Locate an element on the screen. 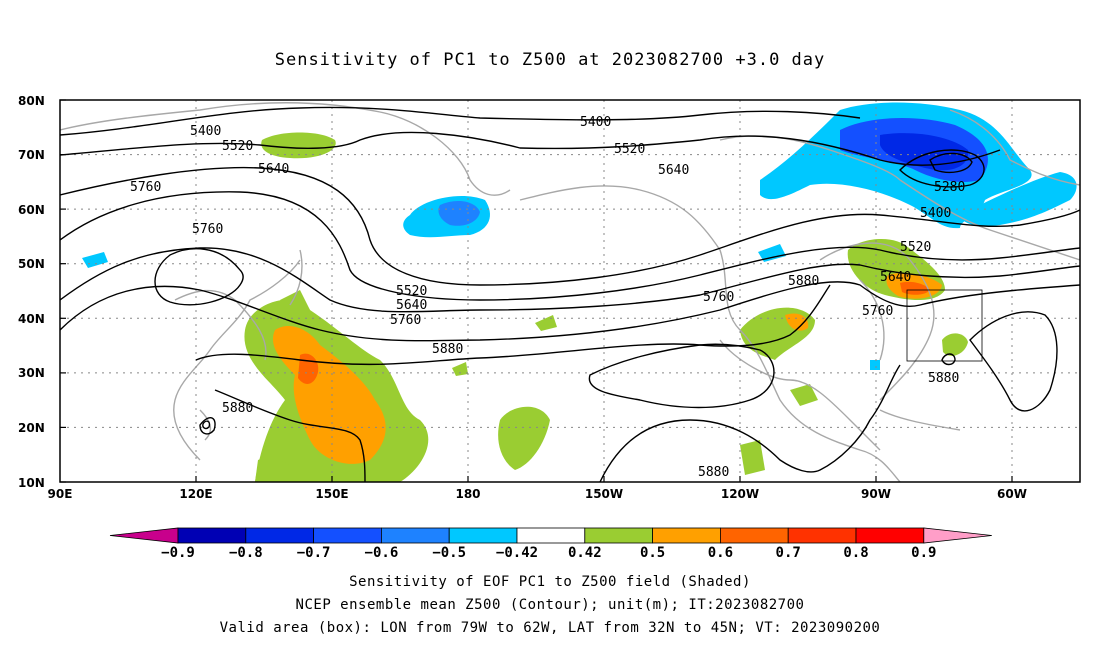  positive-area-great-lakes-red is located at coordinates (915, 288).